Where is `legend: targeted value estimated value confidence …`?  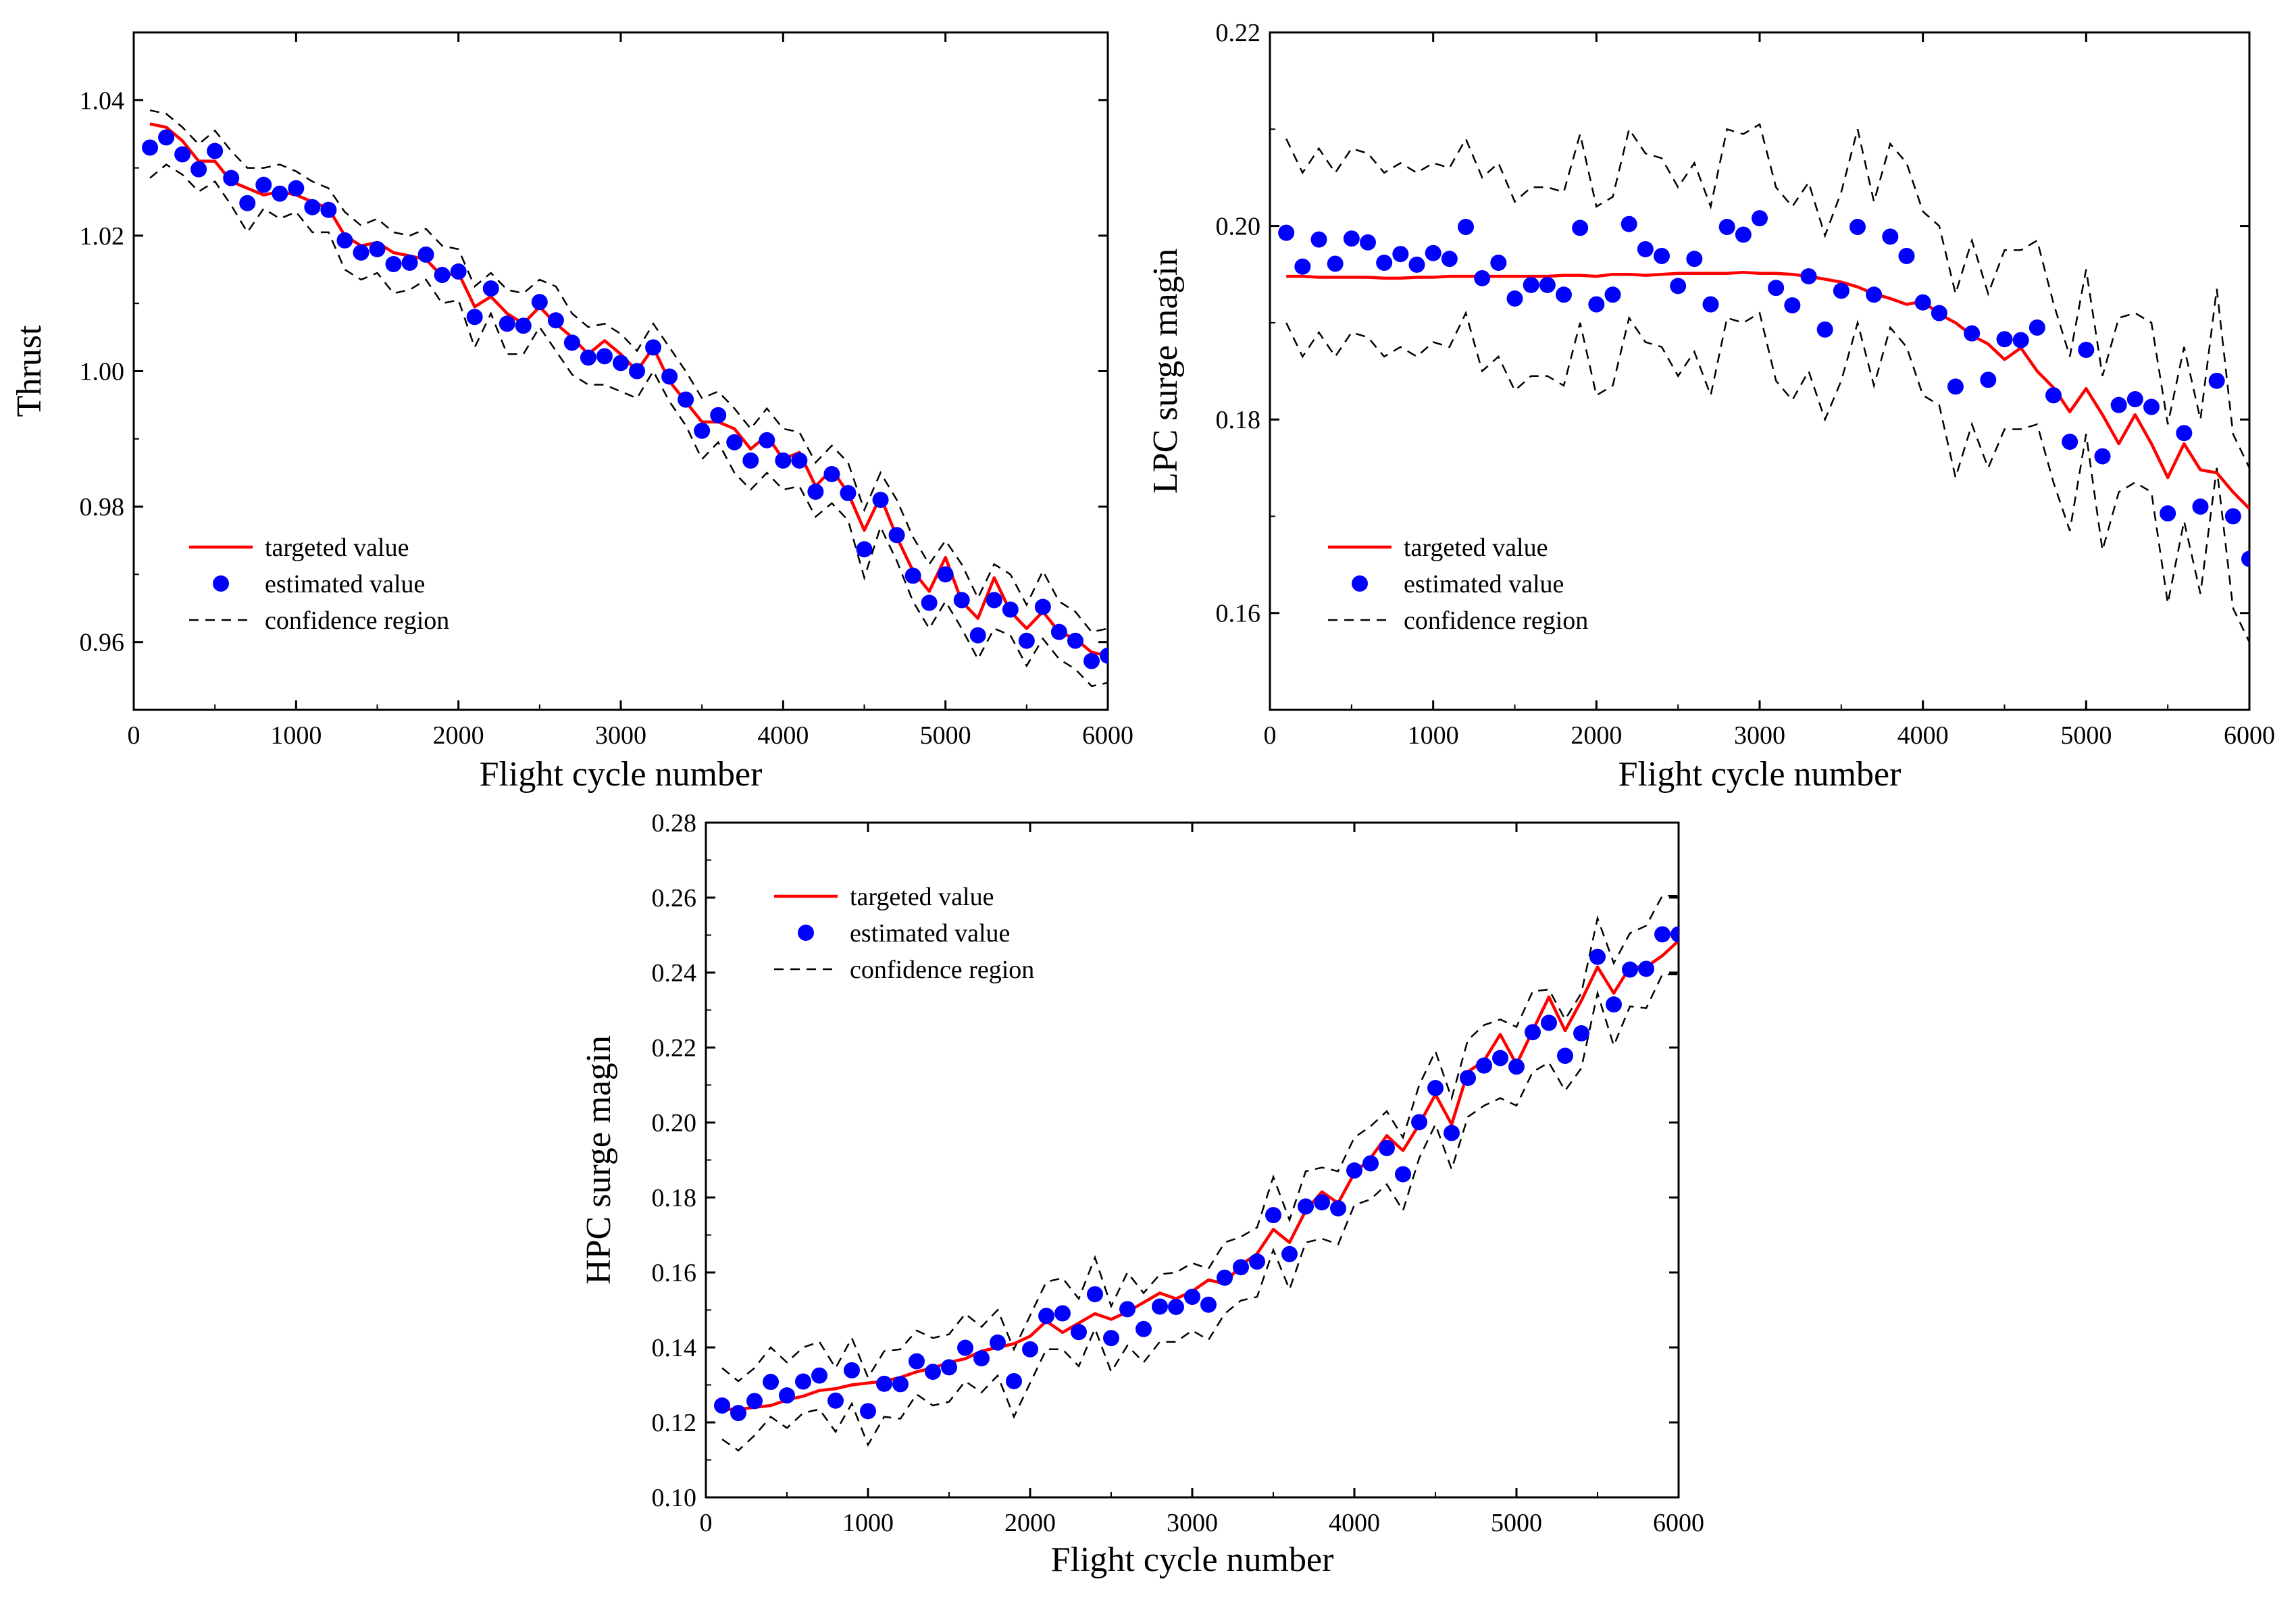
legend: targeted value estimated value confidence … is located at coordinates (904, 934).